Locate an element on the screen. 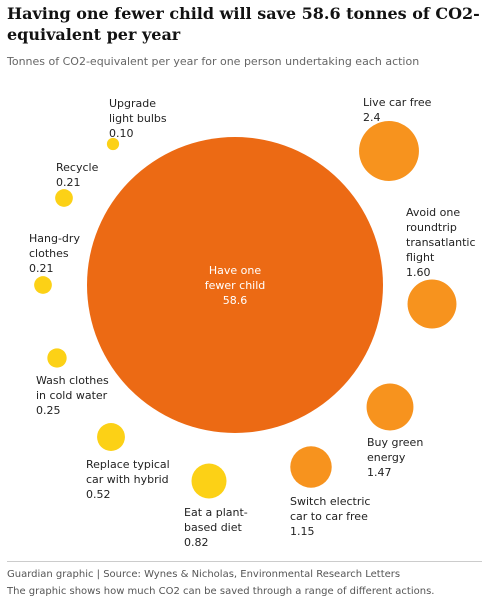  category-name: Buy green energy is located at coordinates (395, 450).